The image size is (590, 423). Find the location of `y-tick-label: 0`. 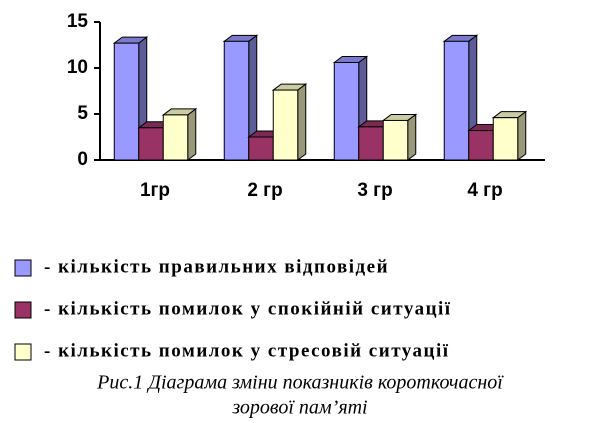

y-tick-label: 0 is located at coordinates (82, 159).